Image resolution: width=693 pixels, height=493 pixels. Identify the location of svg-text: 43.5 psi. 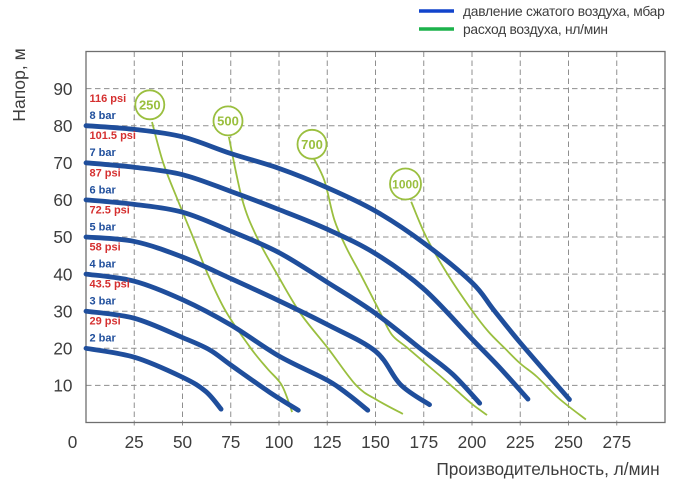
(110, 285).